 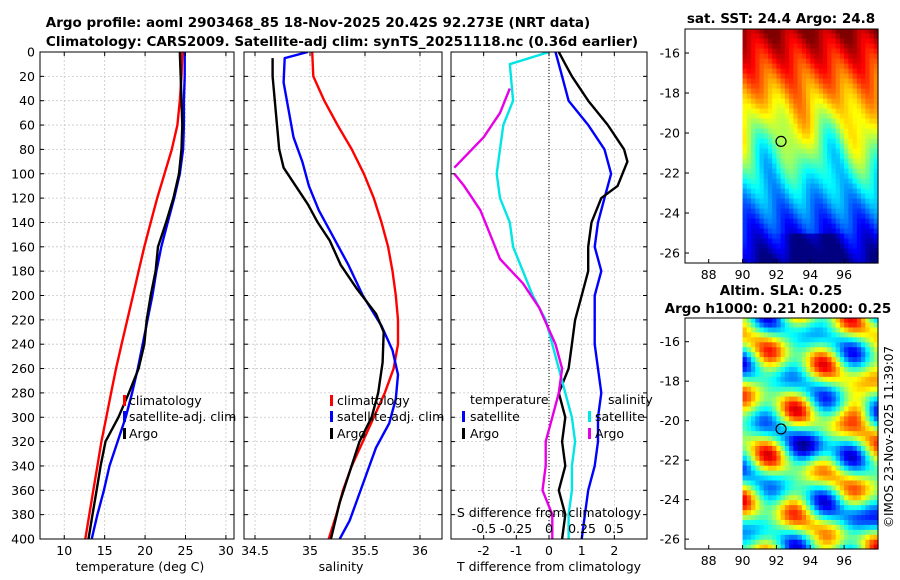 I want to click on series-group, so click(x=335, y=295).